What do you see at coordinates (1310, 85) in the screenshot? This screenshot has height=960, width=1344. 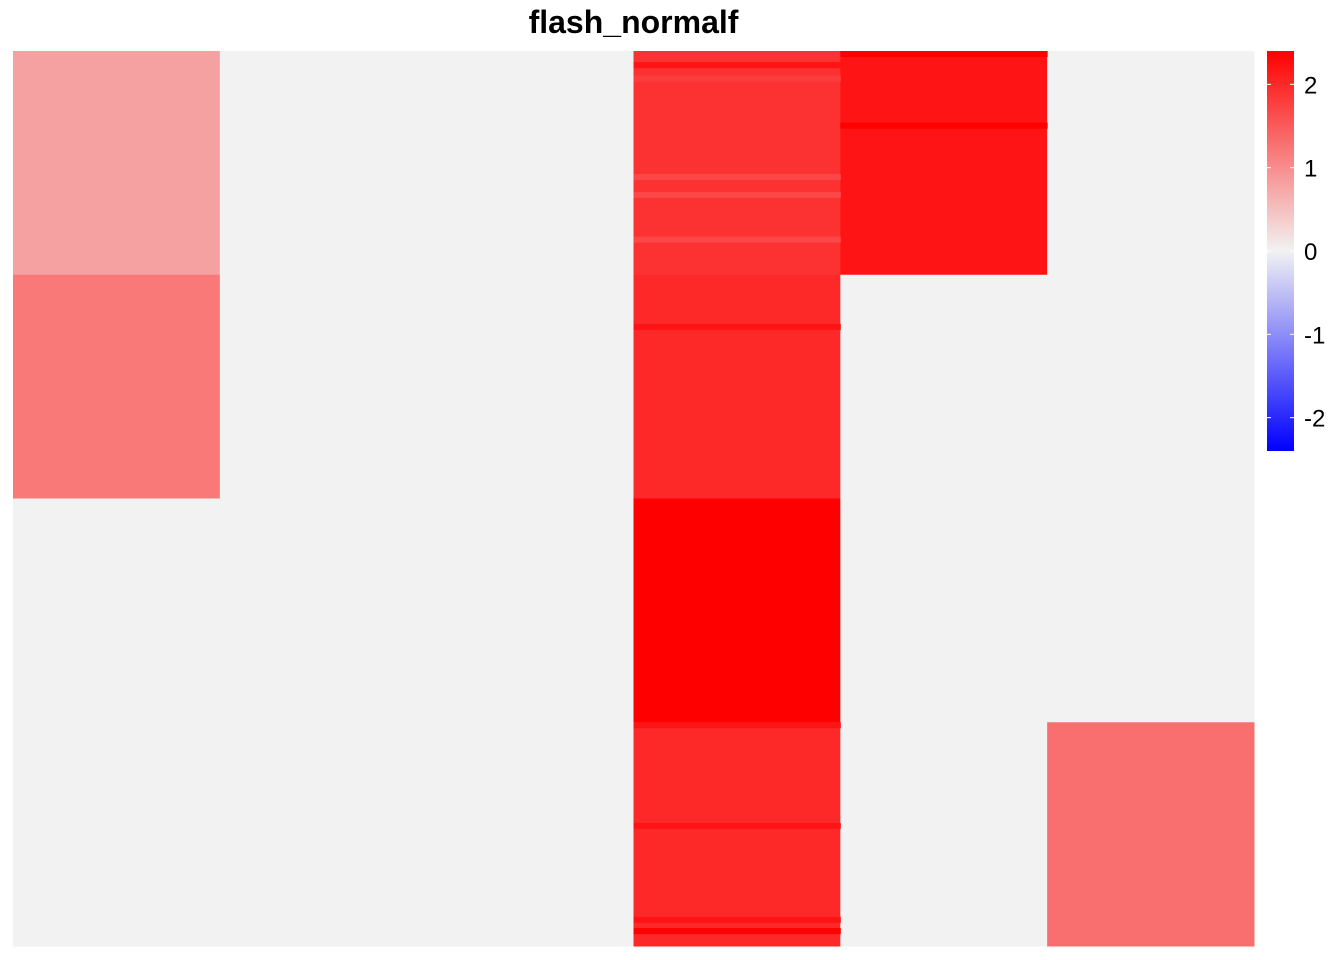 I see `legend-tick-label: 2` at bounding box center [1310, 85].